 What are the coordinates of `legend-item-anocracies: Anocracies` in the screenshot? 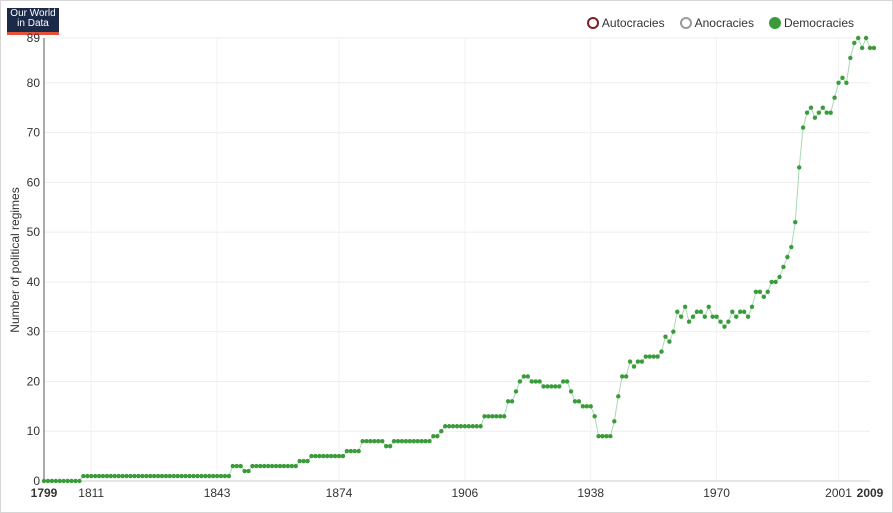 It's located at (716, 23).